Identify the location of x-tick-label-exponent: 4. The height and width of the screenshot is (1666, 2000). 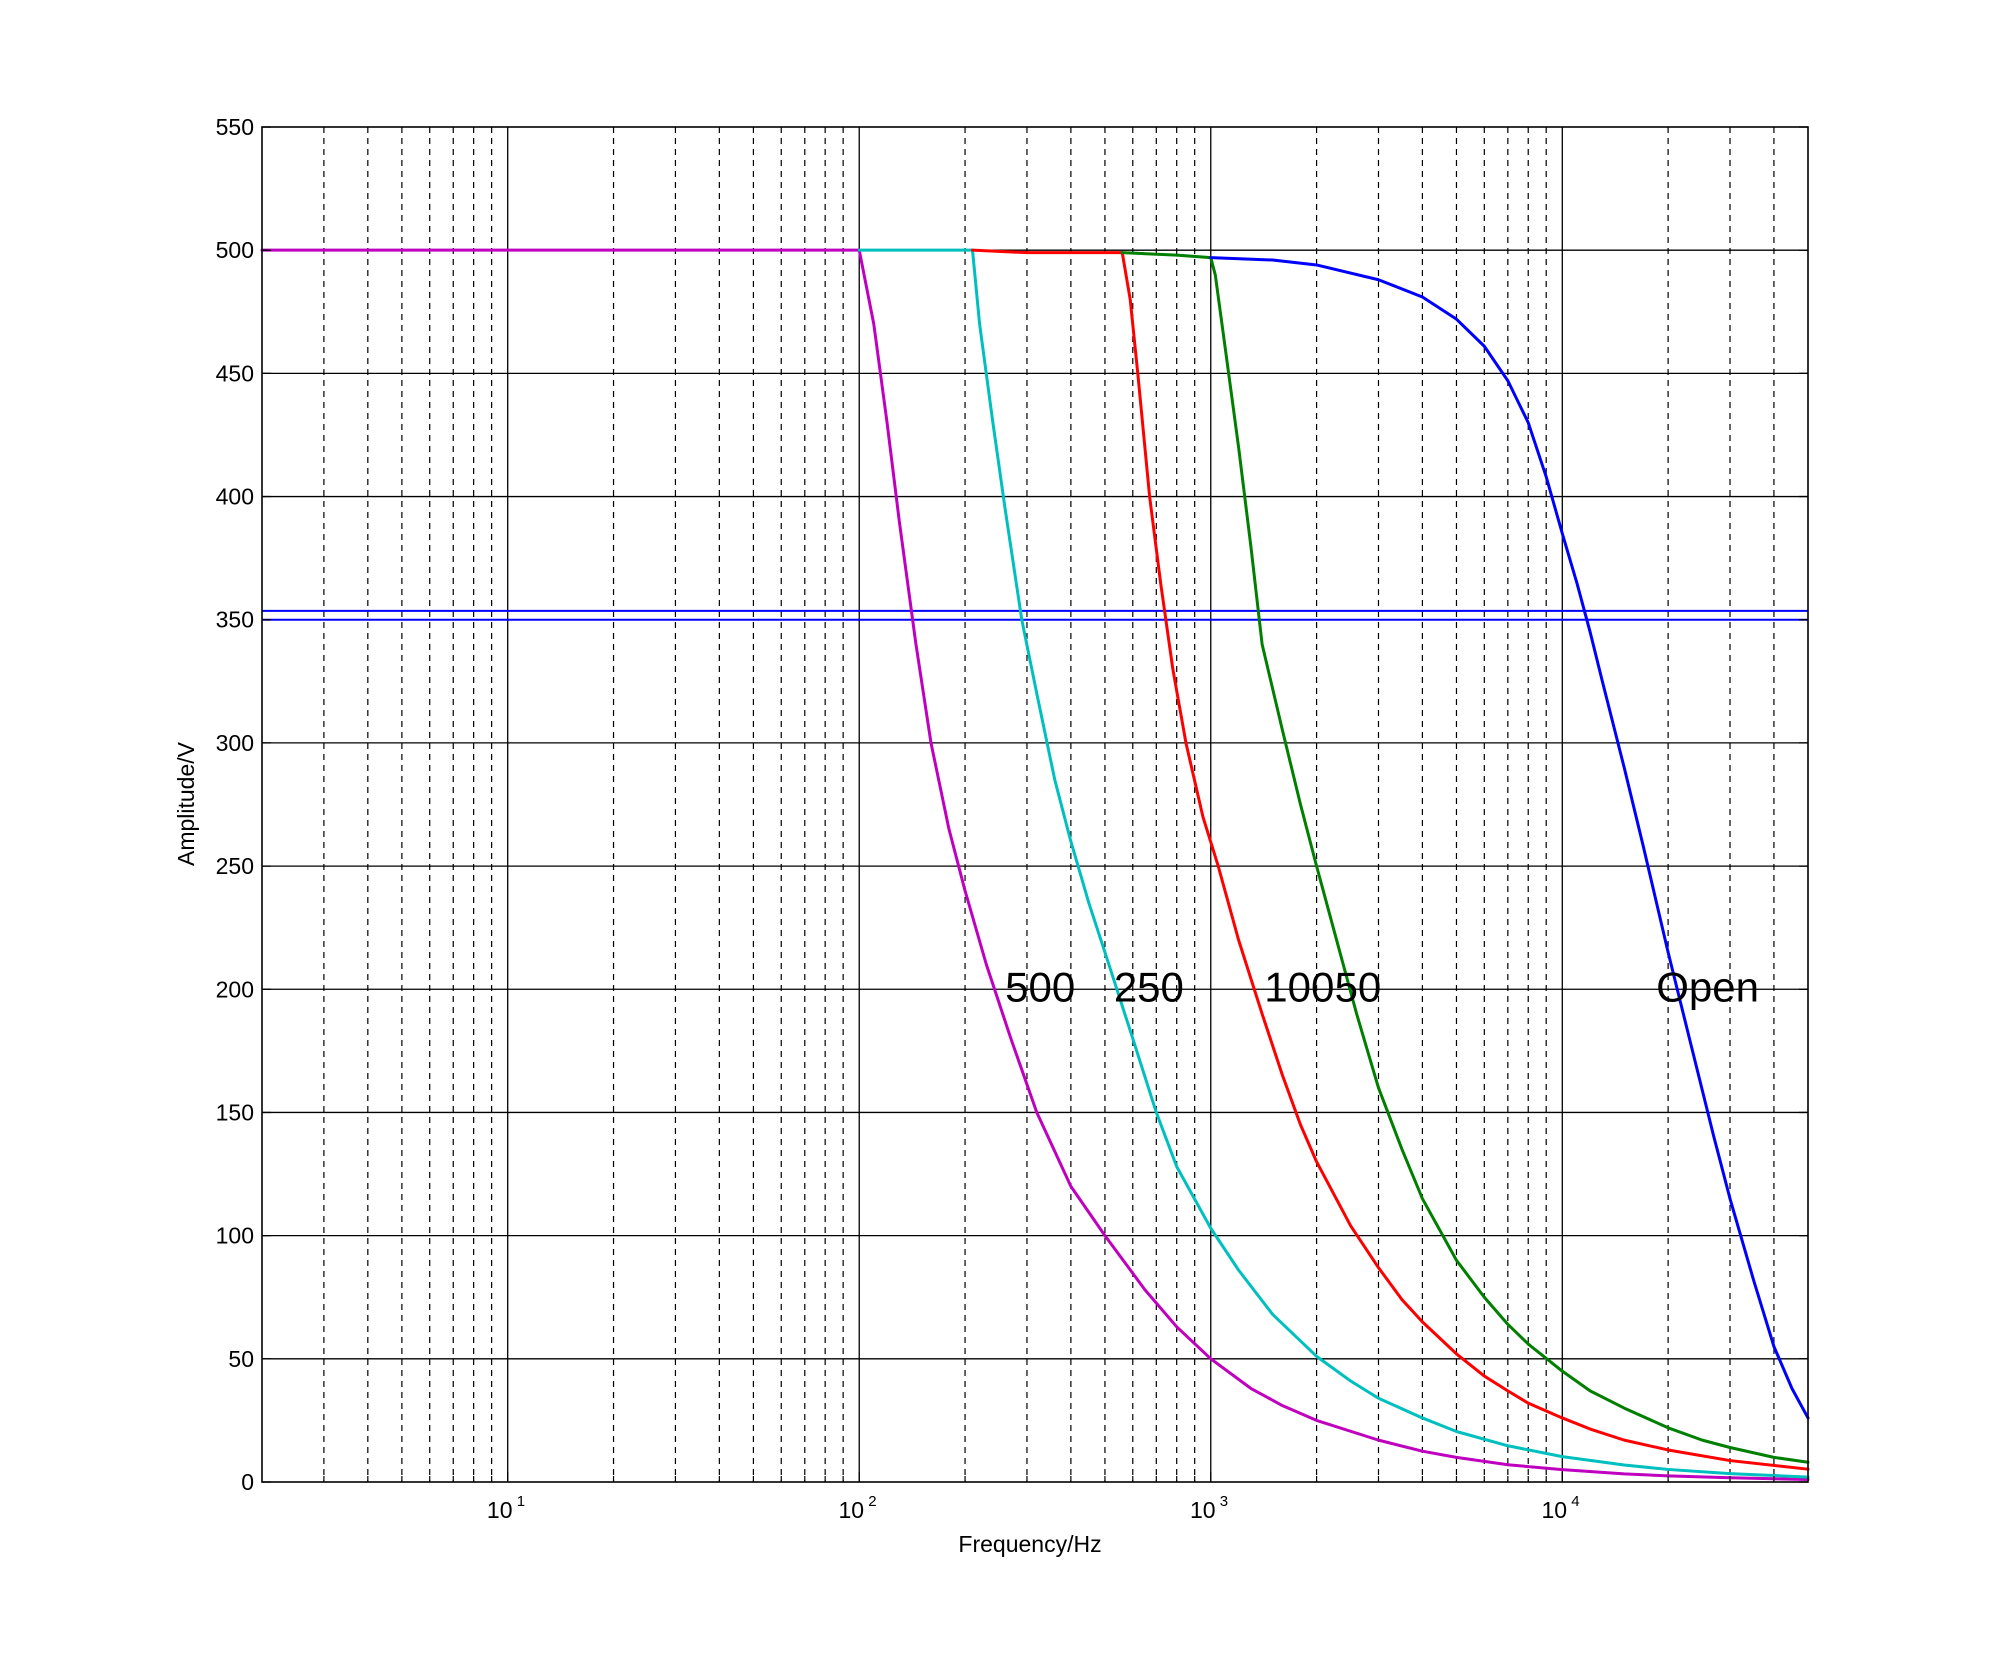
(1575, 1501).